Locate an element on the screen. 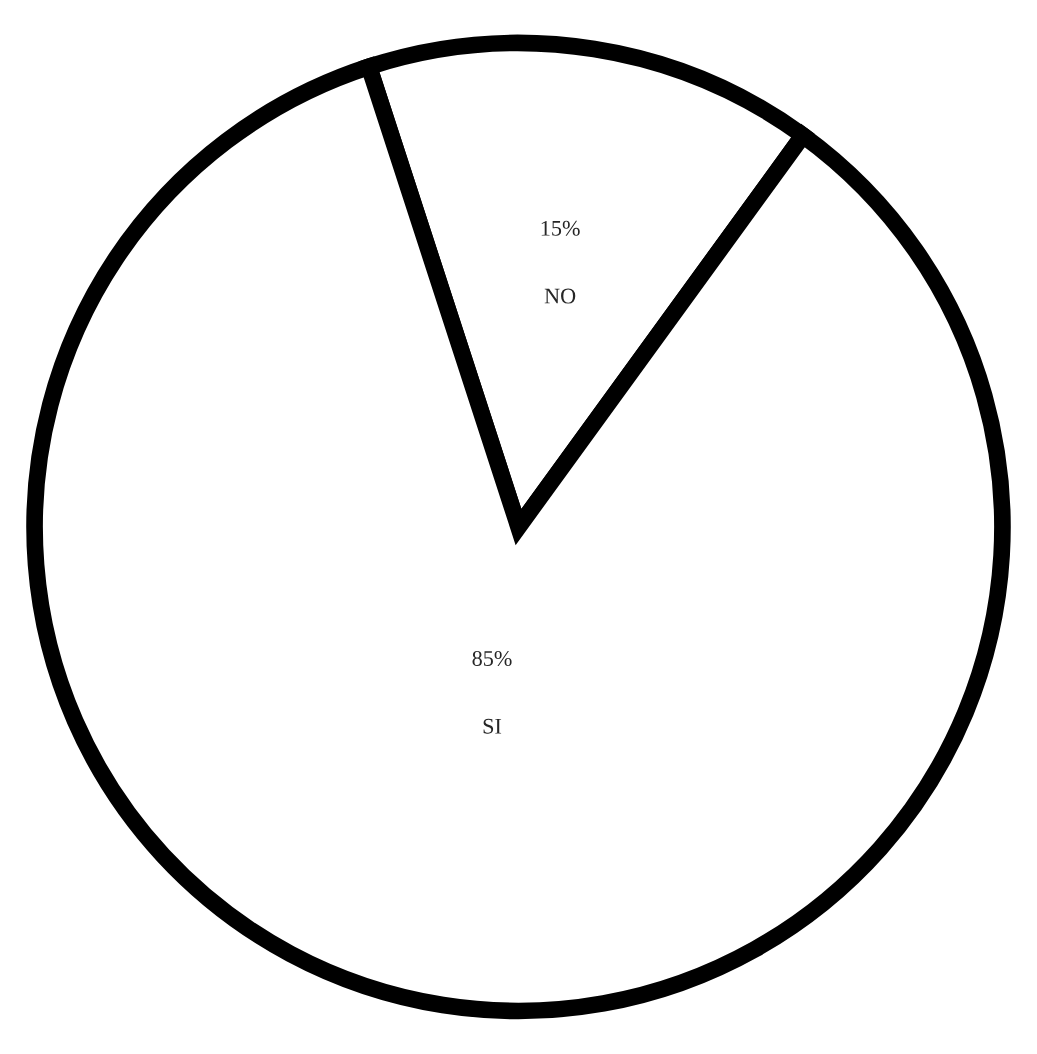 Image resolution: width=1037 pixels, height=1054 pixels. data-label: 85% is located at coordinates (492, 658).